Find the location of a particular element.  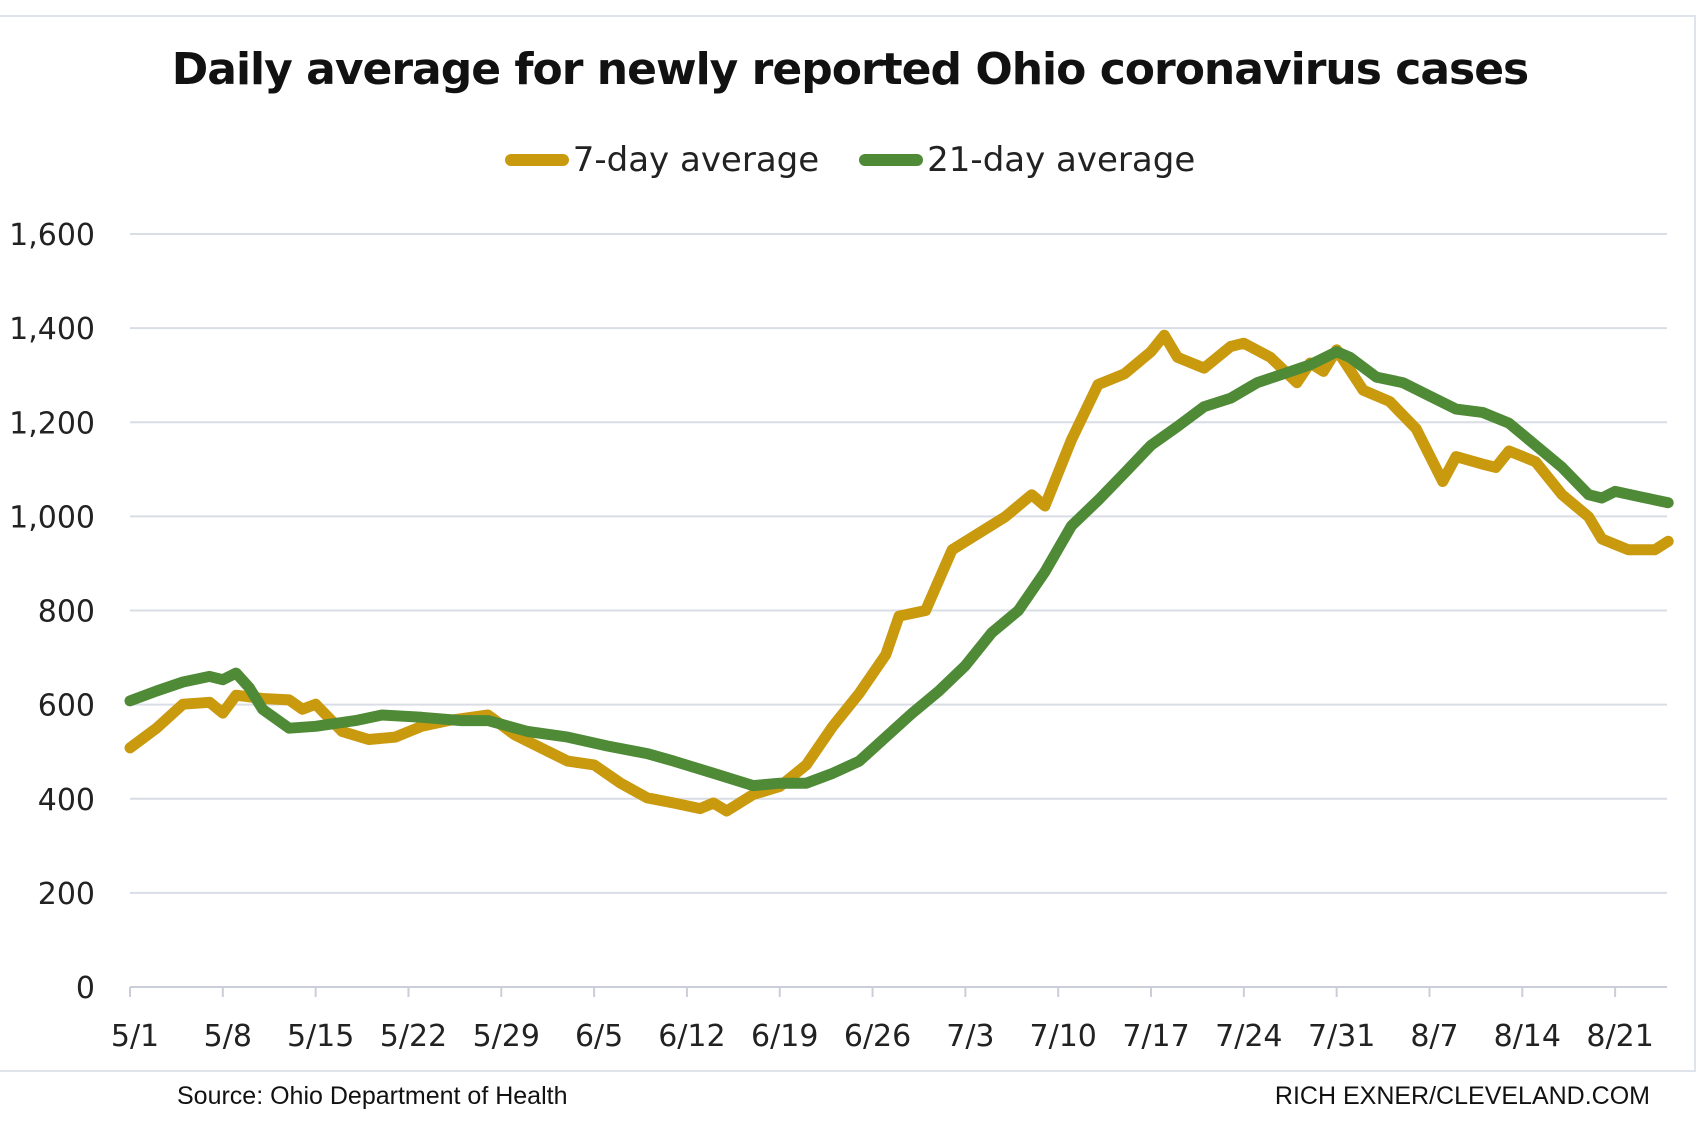

y-tick-label: 1,000 is located at coordinates (52, 517).